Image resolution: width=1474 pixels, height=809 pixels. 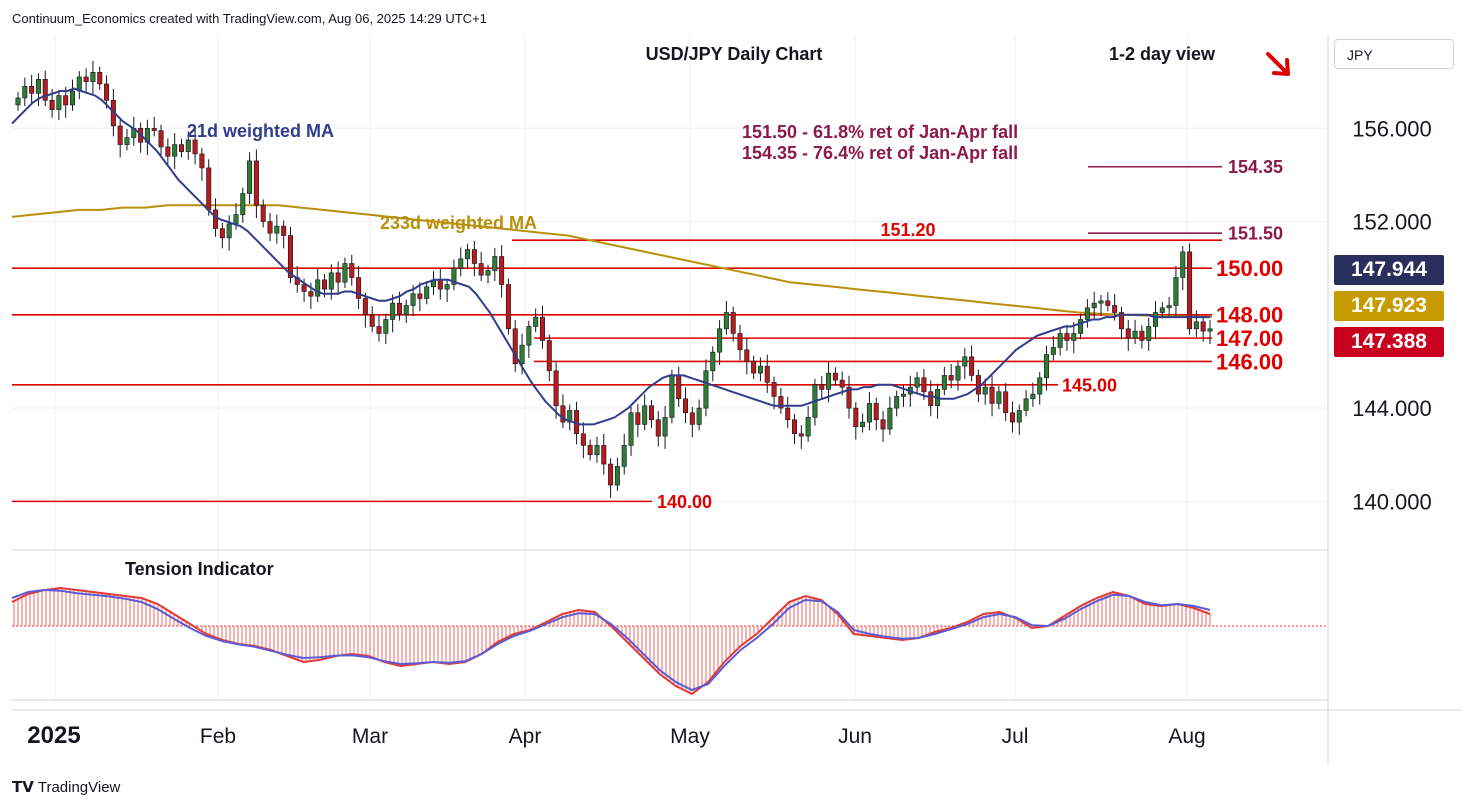 What do you see at coordinates (66, 787) in the screenshot?
I see `tradingview-logo: 𝗧𝗩 TradingView` at bounding box center [66, 787].